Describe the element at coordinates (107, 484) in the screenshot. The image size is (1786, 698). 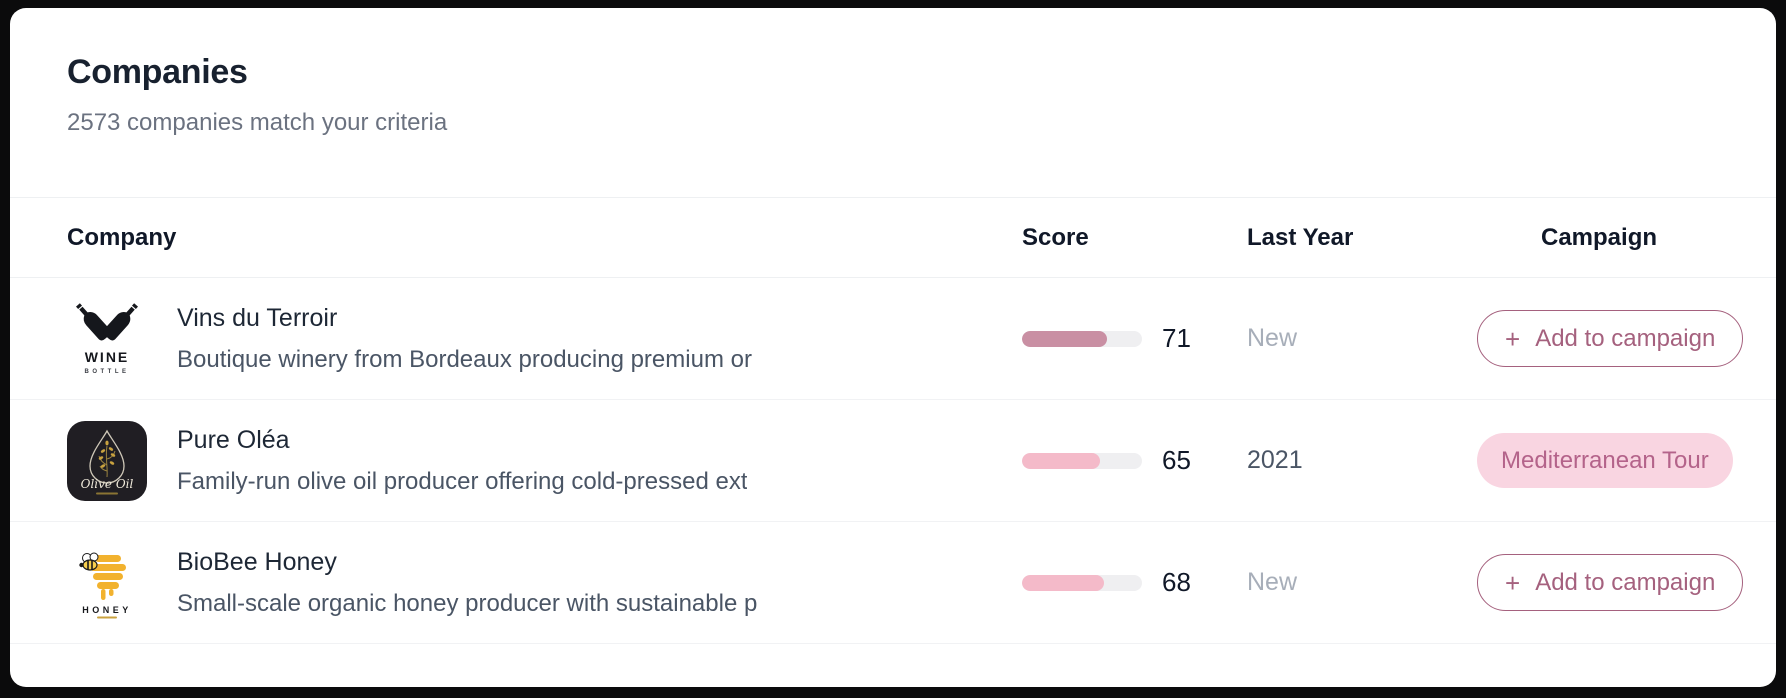
I see `olive-oil-logo-text: Olive Oil` at that location.